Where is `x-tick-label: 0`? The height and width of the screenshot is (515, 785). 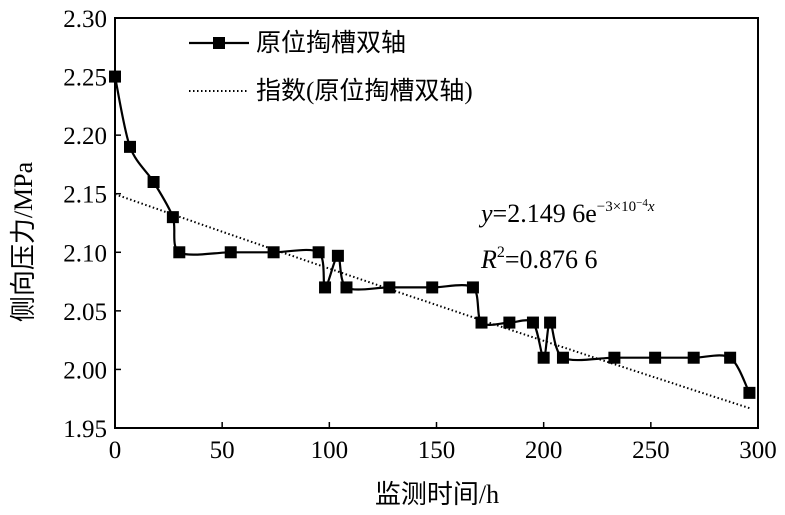 x-tick-label: 0 is located at coordinates (115, 450).